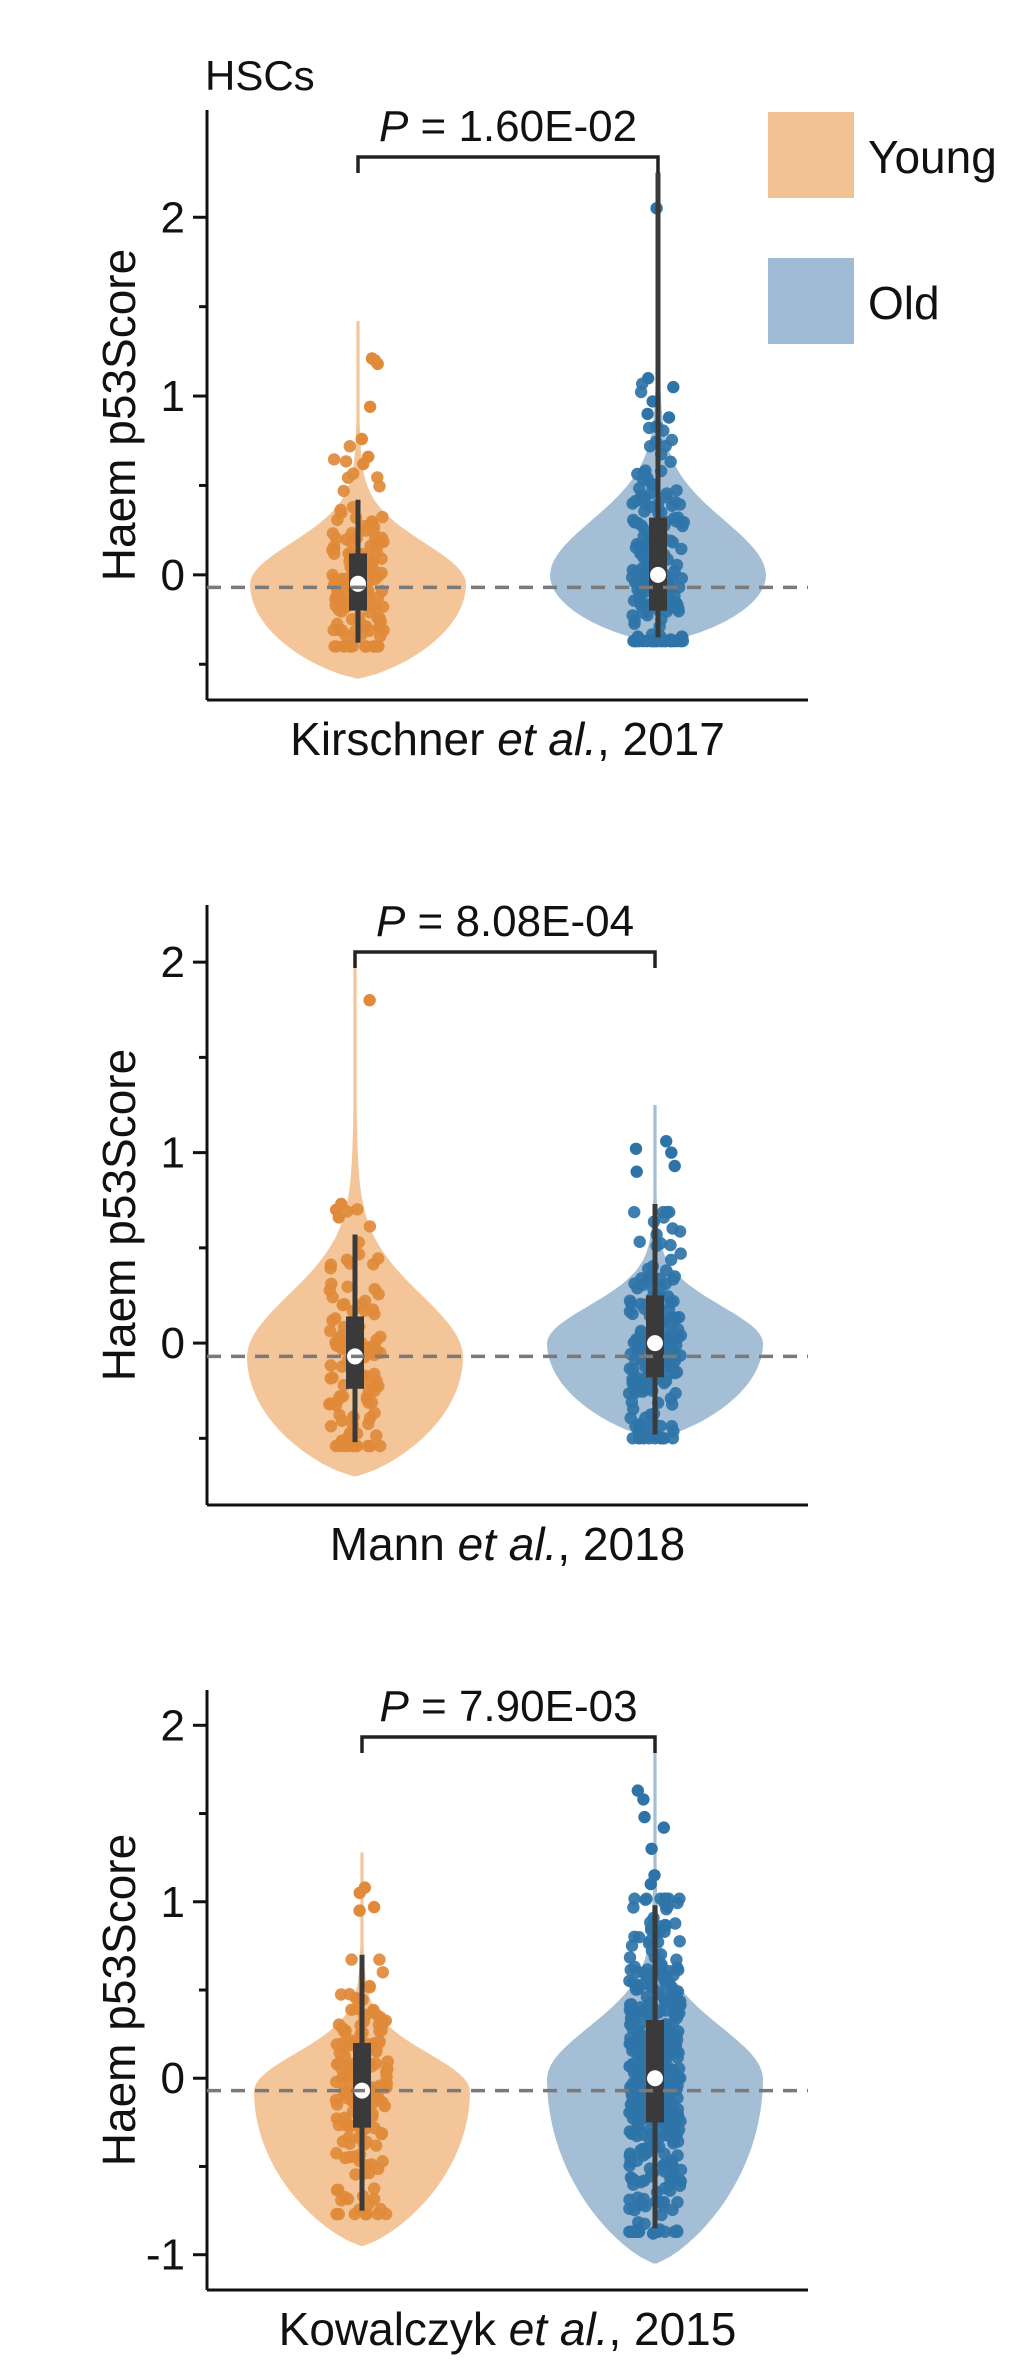  Describe the element at coordinates (393, 739) in the screenshot. I see `x-label-author: Kirschner` at that location.